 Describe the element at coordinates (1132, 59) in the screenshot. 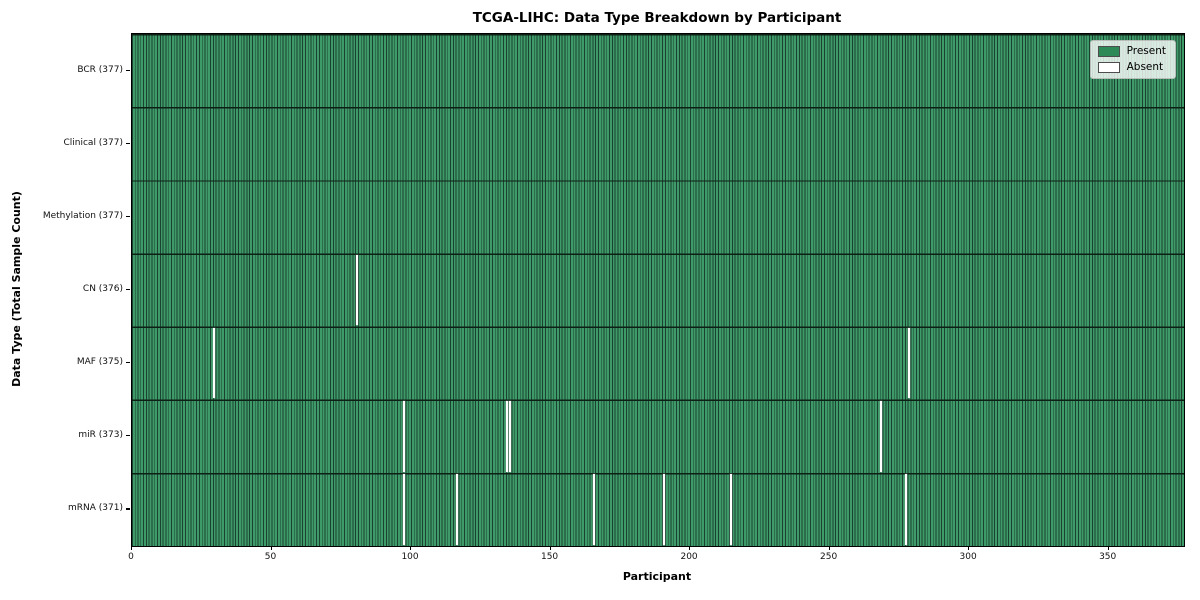

I see `legend: Present Absent` at that location.